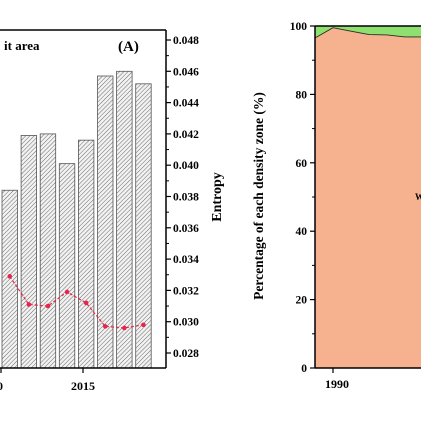 The width and height of the screenshot is (421, 421). Describe the element at coordinates (186, 198) in the screenshot. I see `y2-tick-label: 0.038` at that location.